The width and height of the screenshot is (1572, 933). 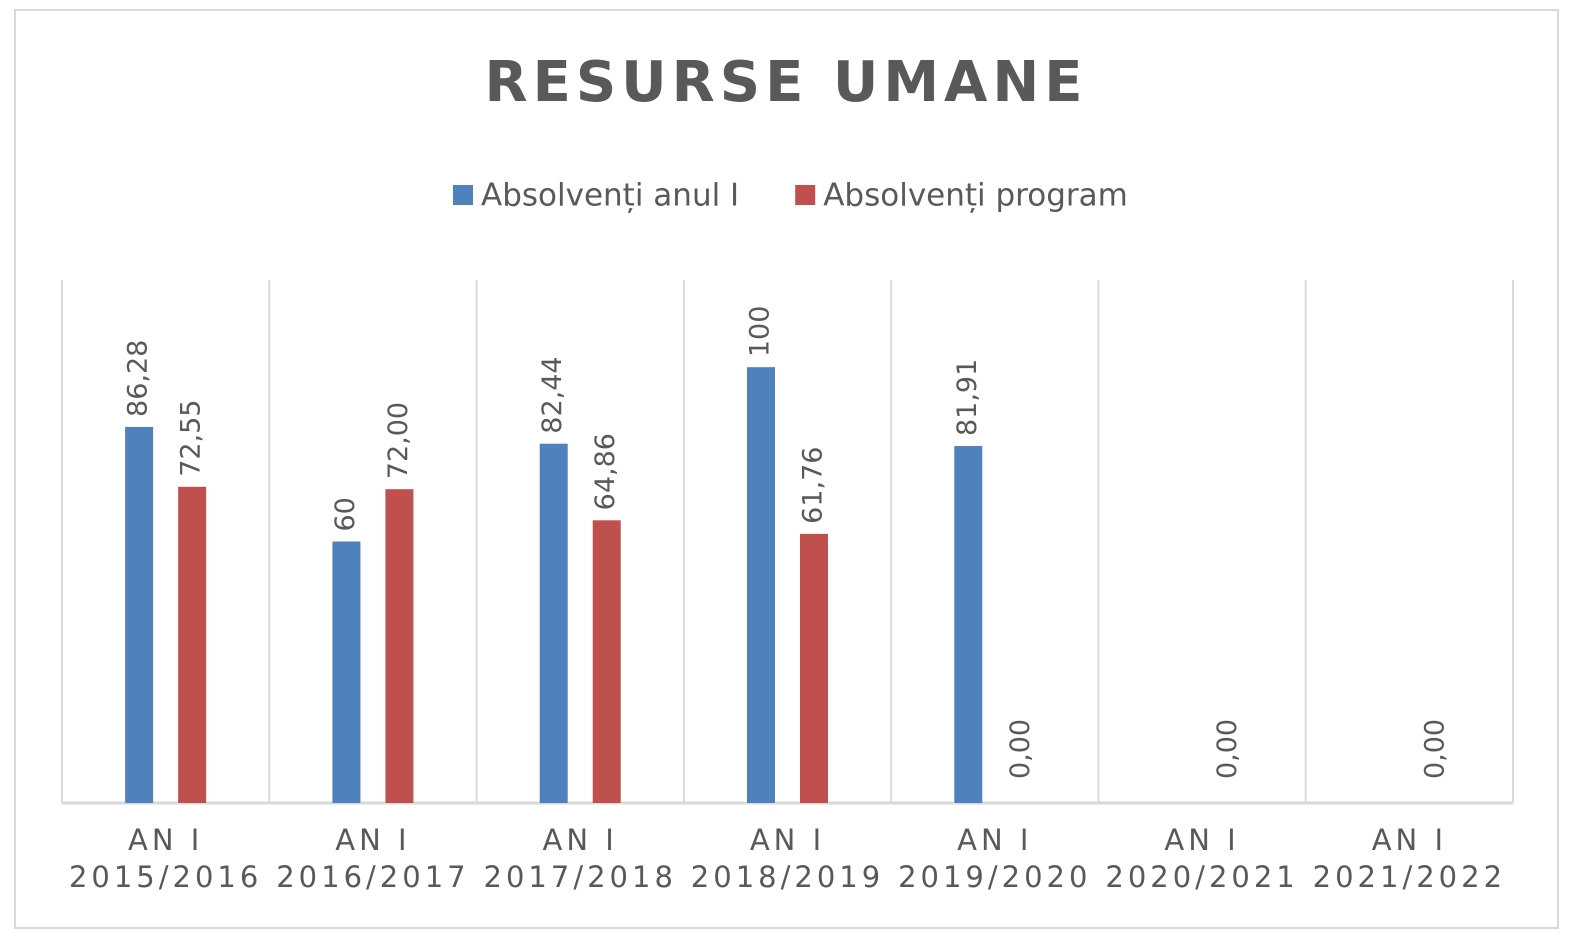 What do you see at coordinates (760, 332) in the screenshot?
I see `data-label: 100` at bounding box center [760, 332].